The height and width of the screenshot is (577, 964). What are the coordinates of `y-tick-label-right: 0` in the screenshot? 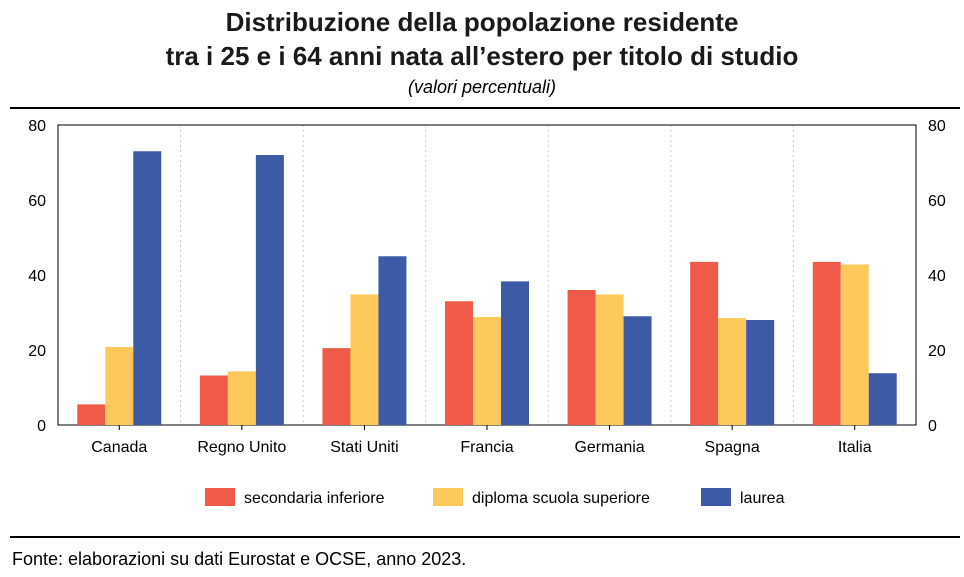 It's located at (932, 426).